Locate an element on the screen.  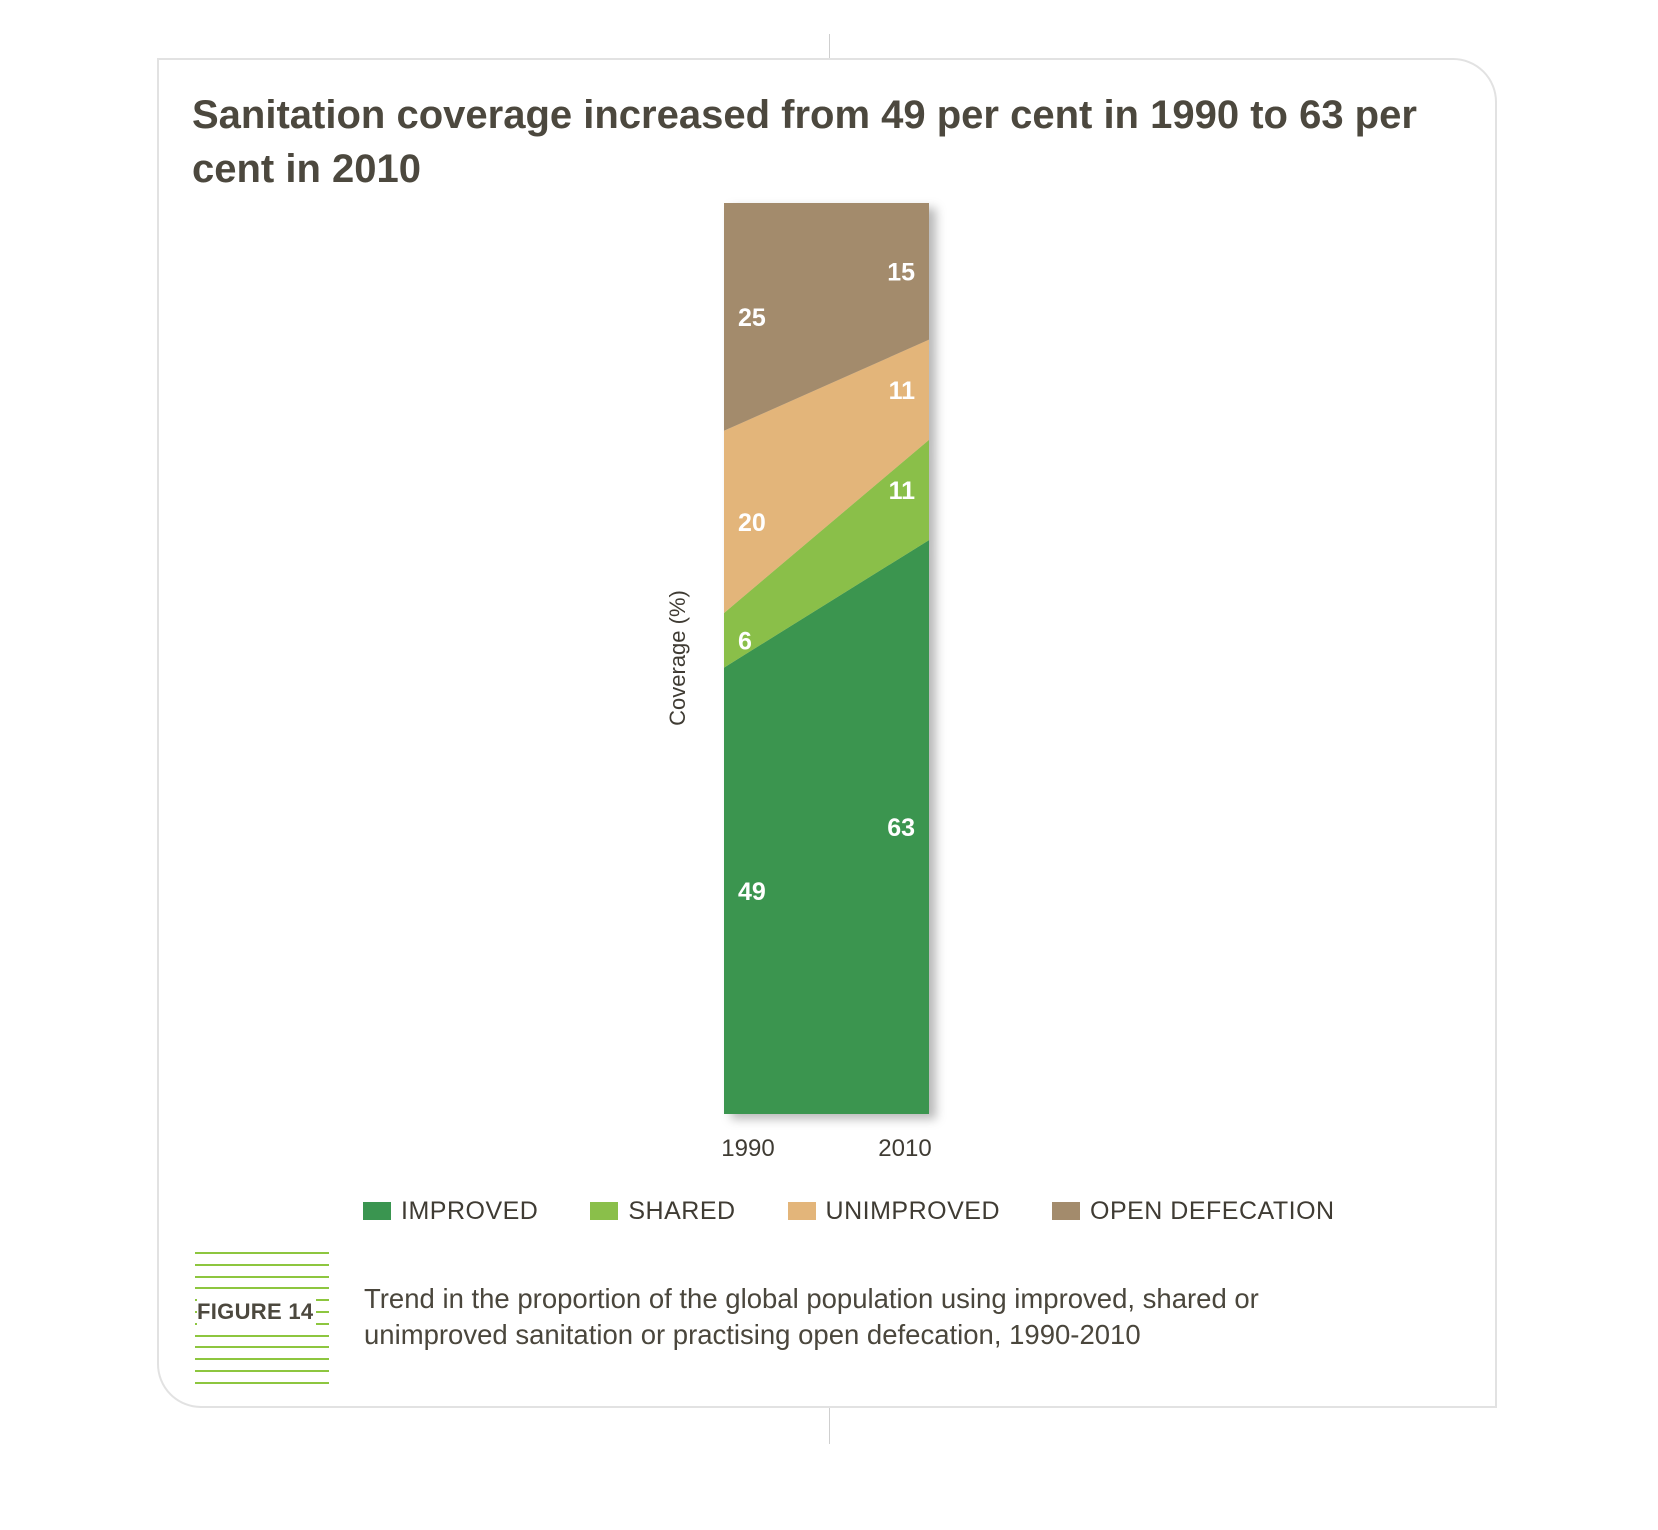
legend-item-open-defecation: OPEN DEFECATION is located at coordinates (1193, 1211).